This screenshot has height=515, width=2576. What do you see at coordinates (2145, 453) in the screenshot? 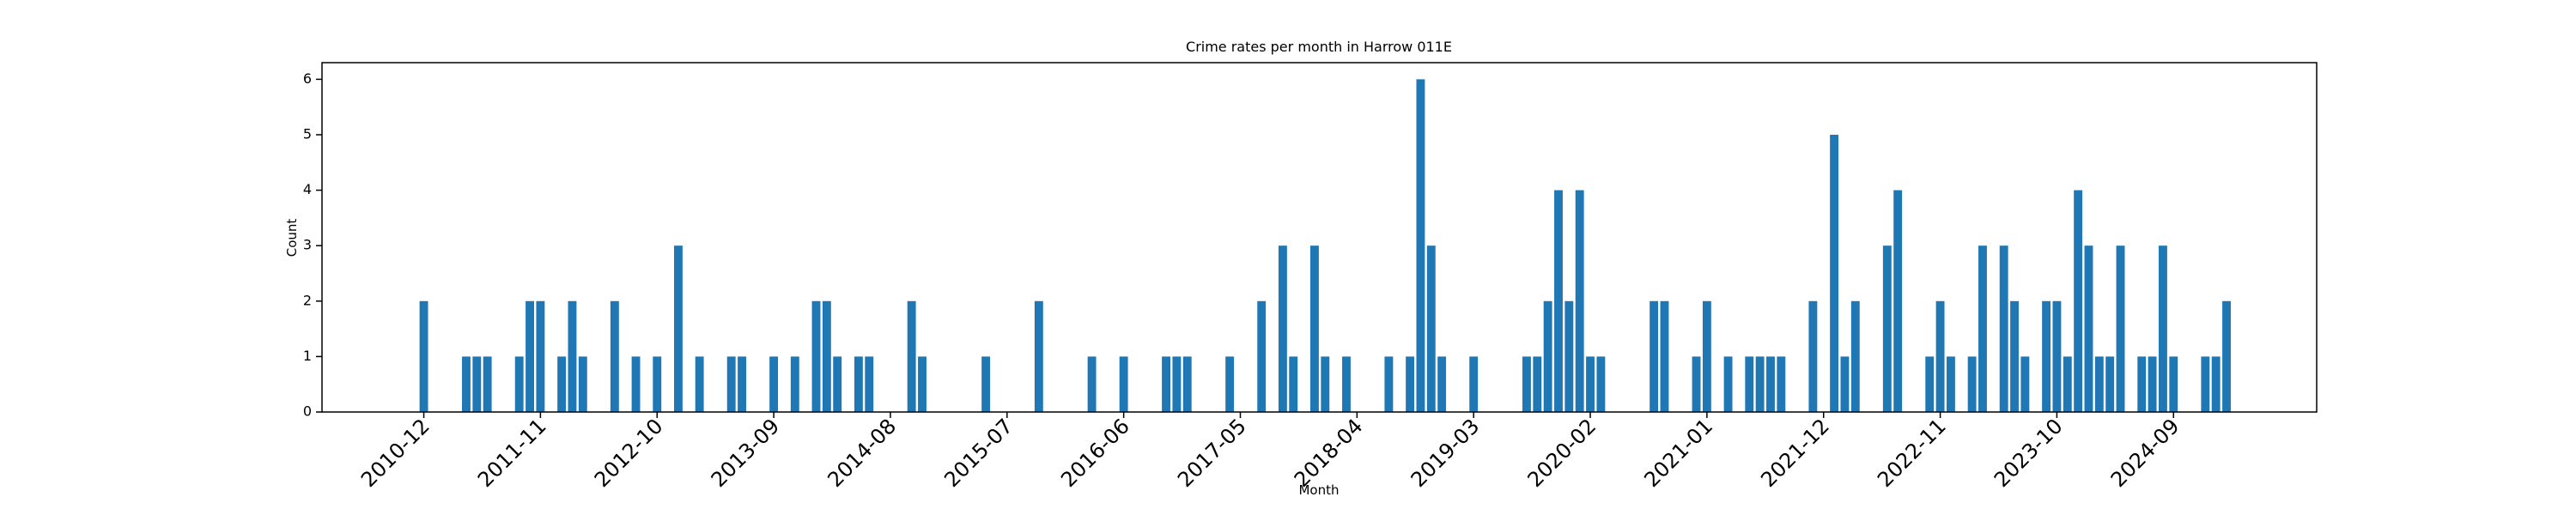
I see `x-tick-label: 2024-09` at bounding box center [2145, 453].